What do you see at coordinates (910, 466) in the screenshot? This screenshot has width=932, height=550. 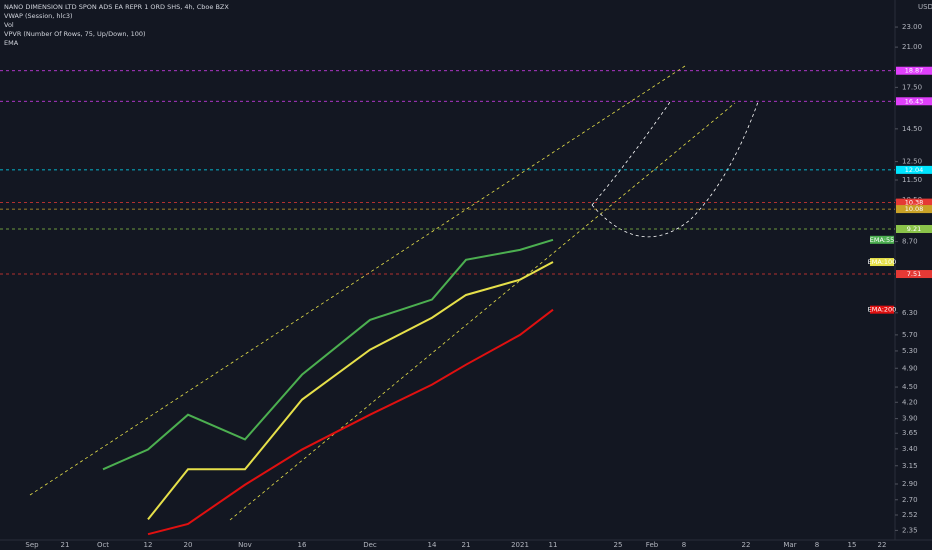 I see `y-tick-label: 3.15` at bounding box center [910, 466].